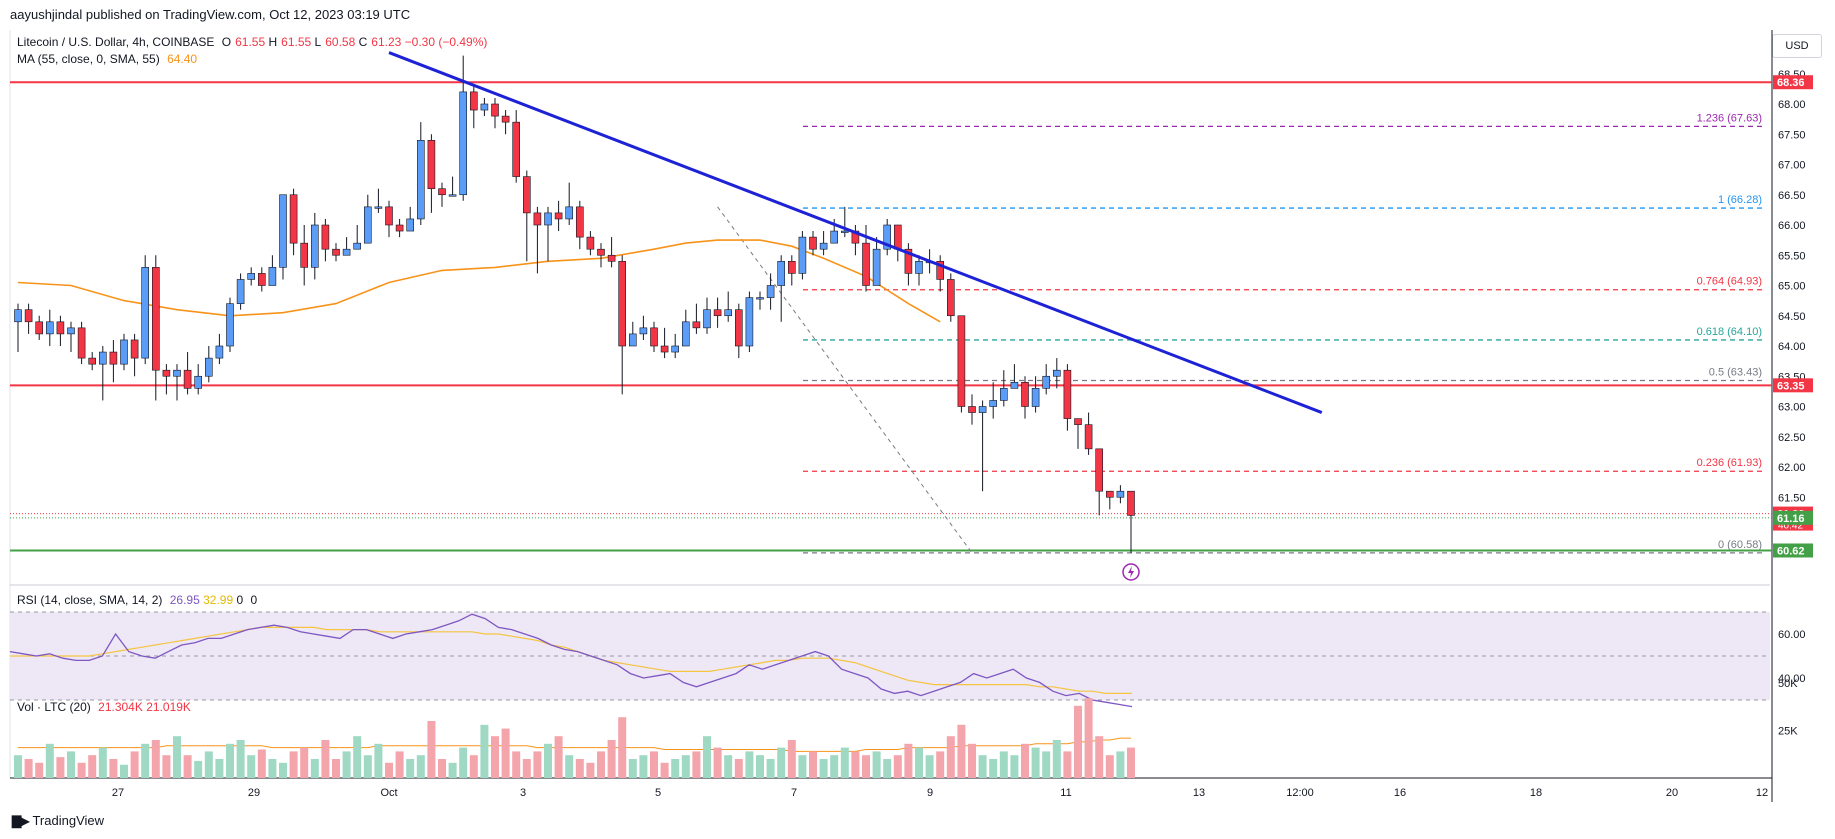 The image size is (1835, 839). Describe the element at coordinates (1791, 386) in the screenshot. I see `price-badge-text: 63.35` at that location.